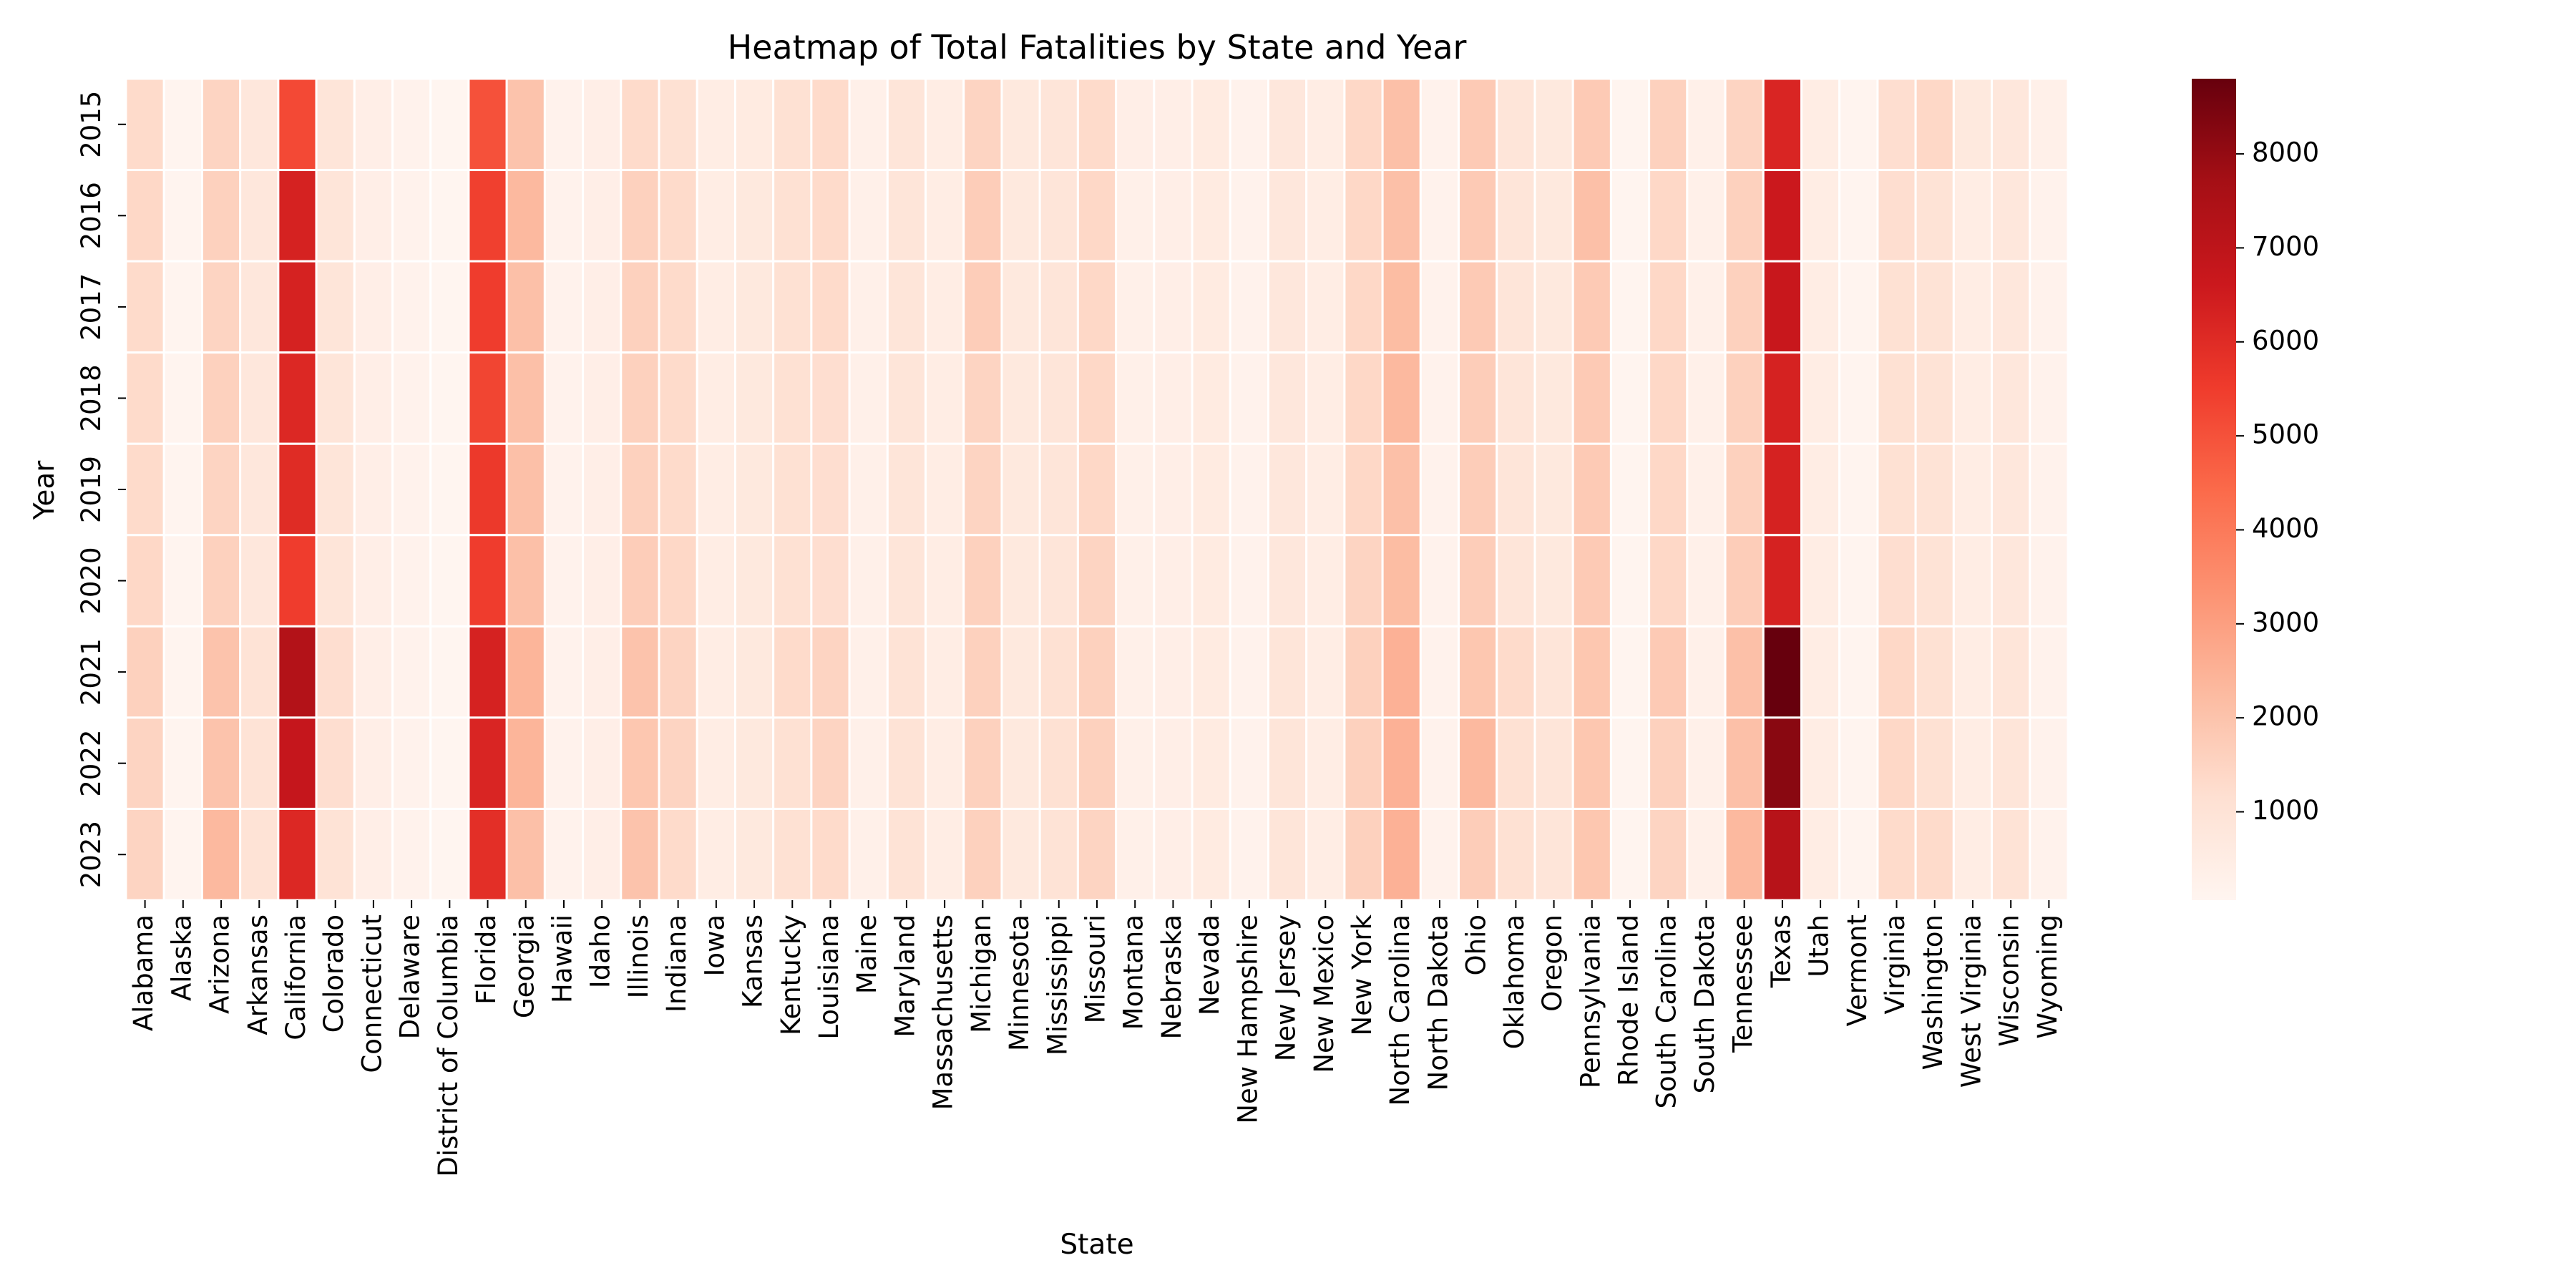  What do you see at coordinates (2285, 716) in the screenshot?
I see `colorbar-tick-label: 2000` at bounding box center [2285, 716].